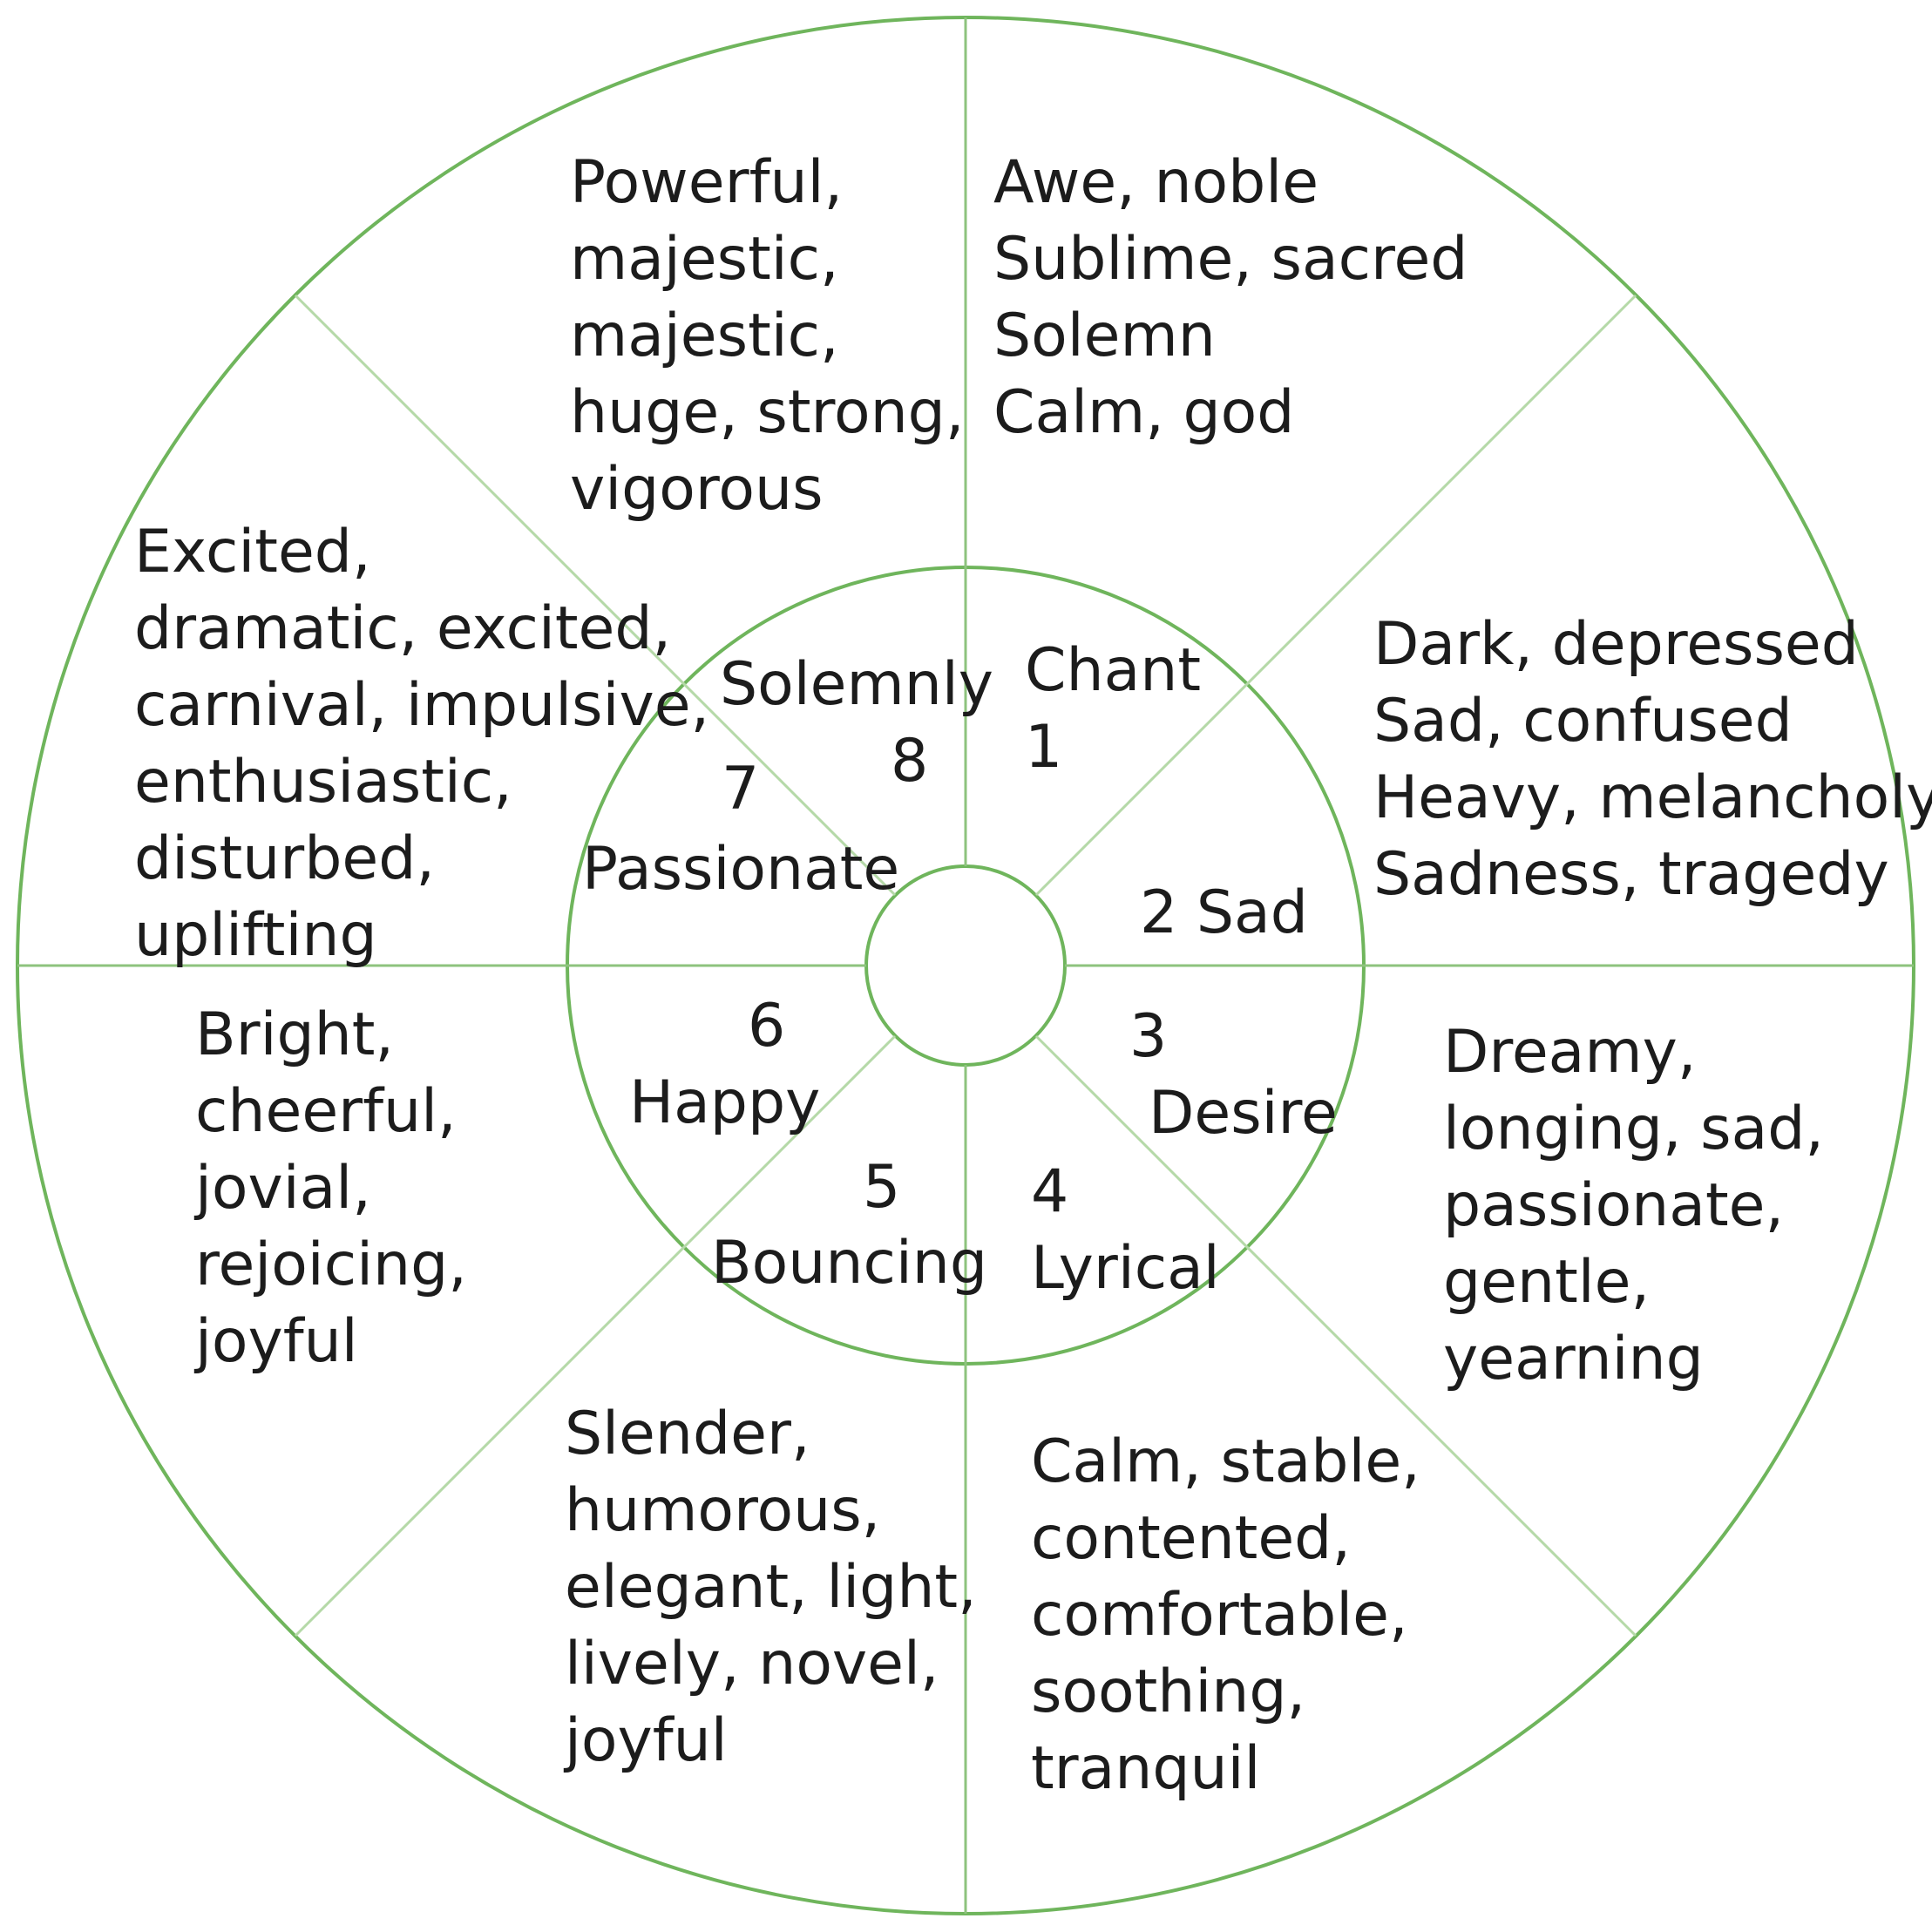  Describe the element at coordinates (1105, 336) in the screenshot. I see `descriptor-line: Solemn` at that location.